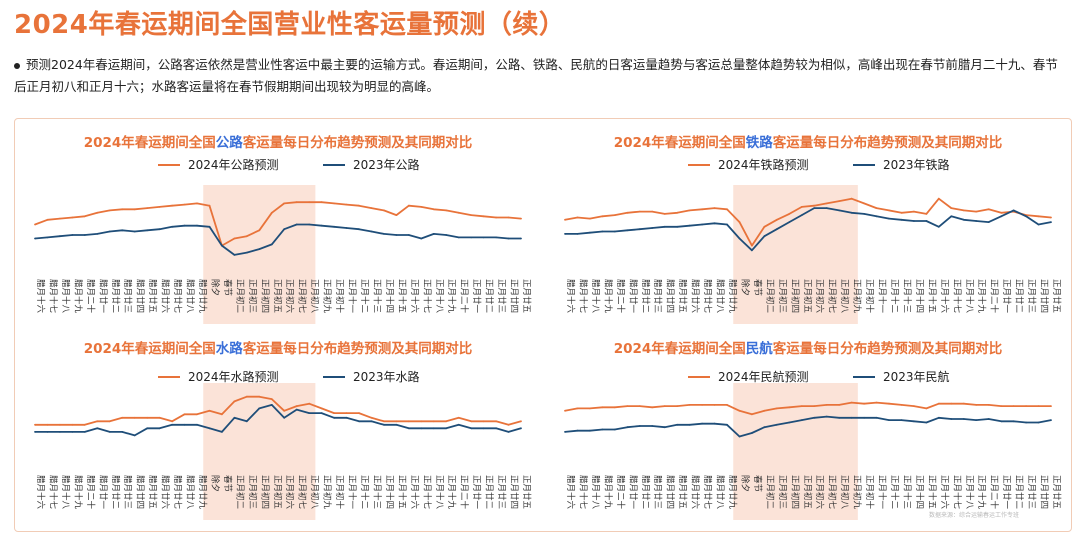 The width and height of the screenshot is (1080, 539). What do you see at coordinates (476, 492) in the screenshot?
I see `tick-label: 正月廿一` at bounding box center [476, 492].